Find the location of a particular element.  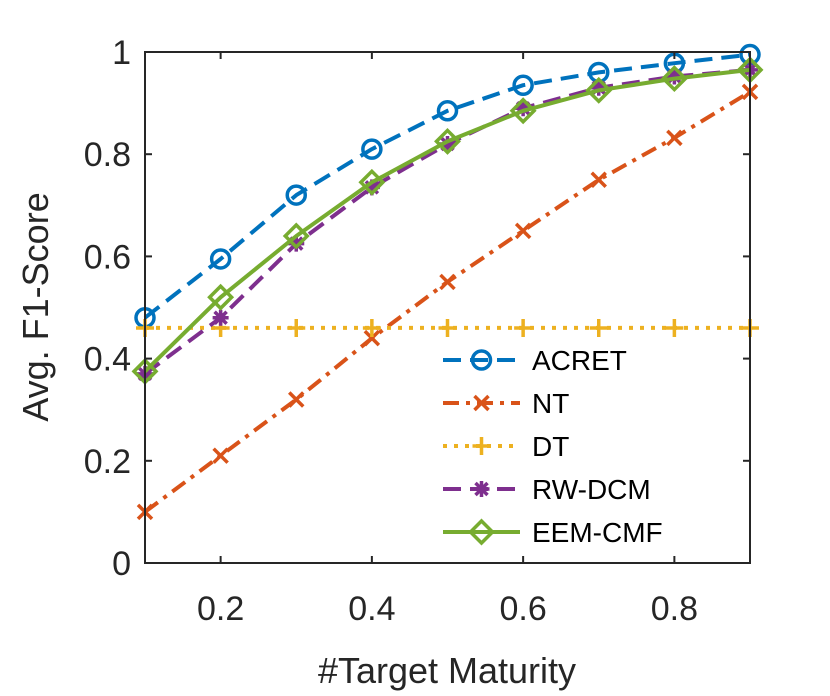

y-tick-label: 0 is located at coordinates (121, 564).